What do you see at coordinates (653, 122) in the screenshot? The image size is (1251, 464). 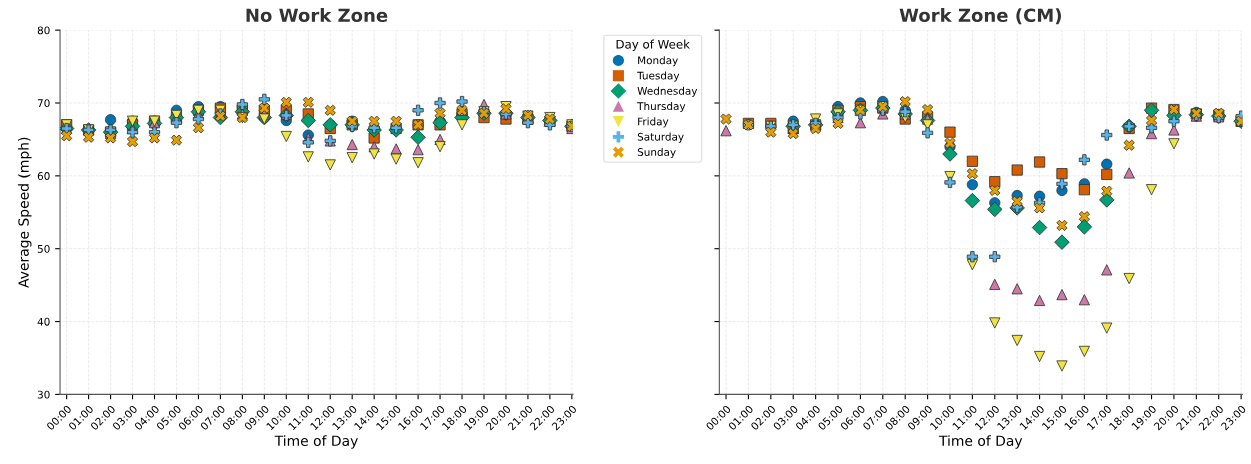 I see `legend-label: Friday` at bounding box center [653, 122].